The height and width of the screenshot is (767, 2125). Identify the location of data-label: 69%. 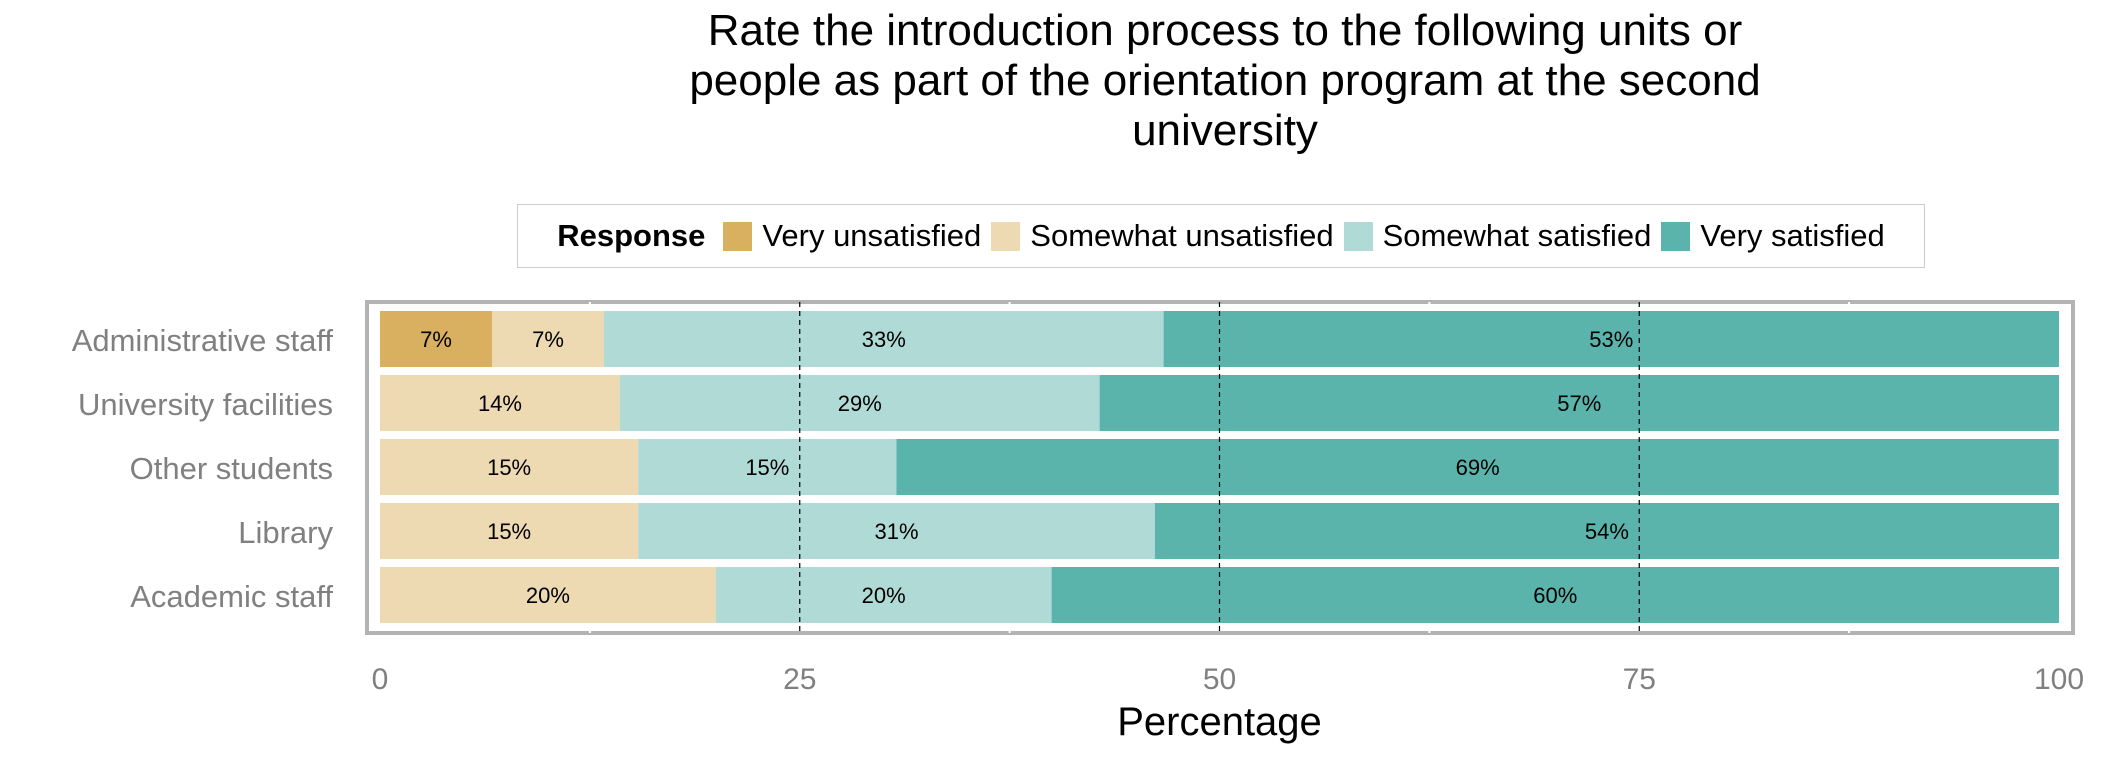
(1478, 467).